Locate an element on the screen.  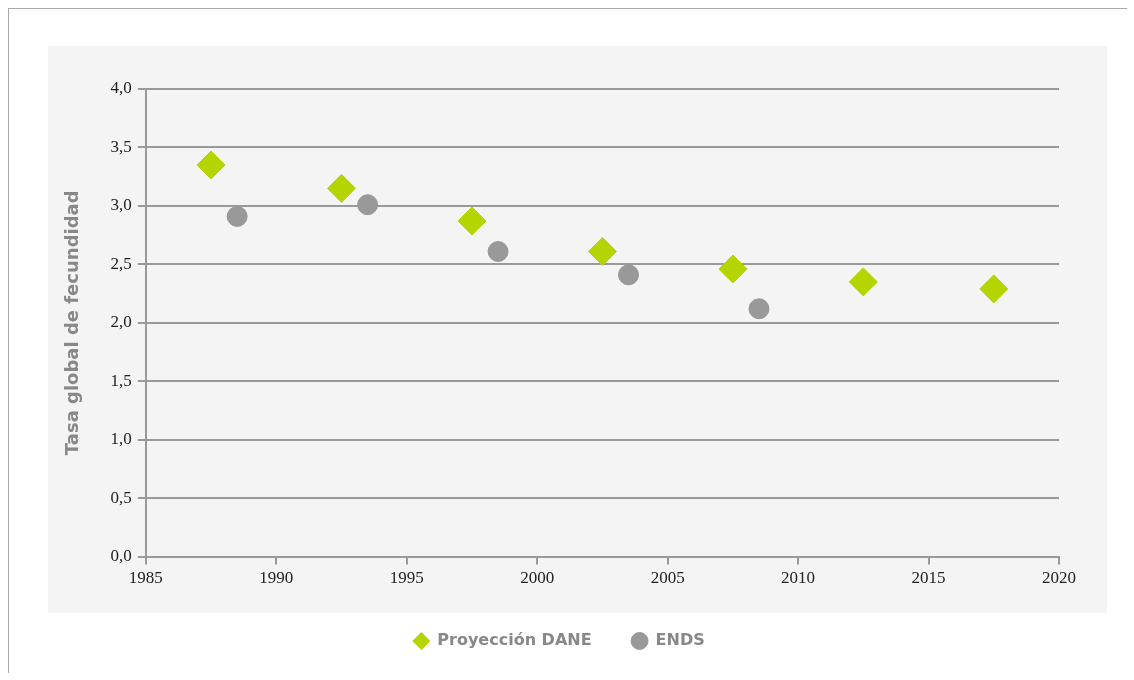
y-tick-label: 2,0 is located at coordinates (121, 322).